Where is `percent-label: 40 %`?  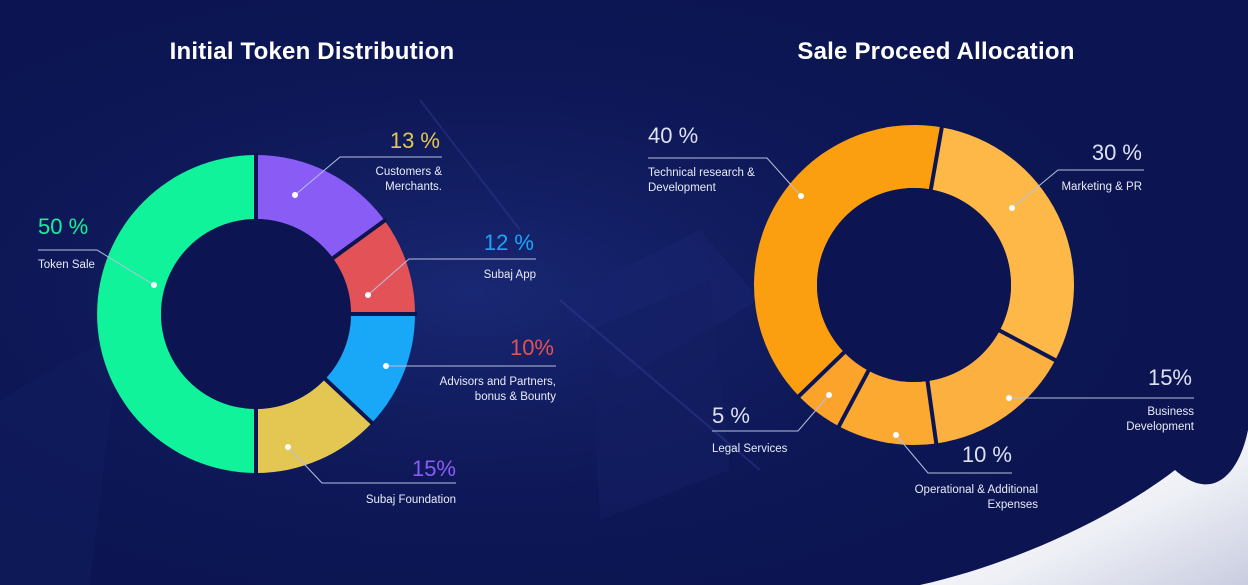
percent-label: 40 % is located at coordinates (673, 135).